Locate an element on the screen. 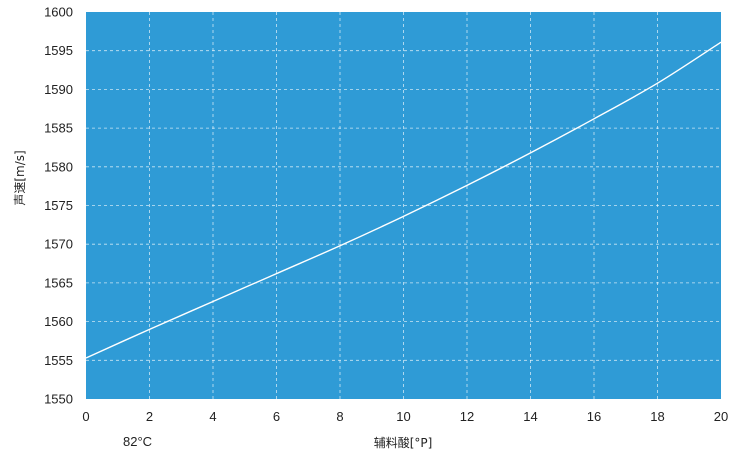 The image size is (736, 461). x-tick-label: 2 is located at coordinates (149, 416).